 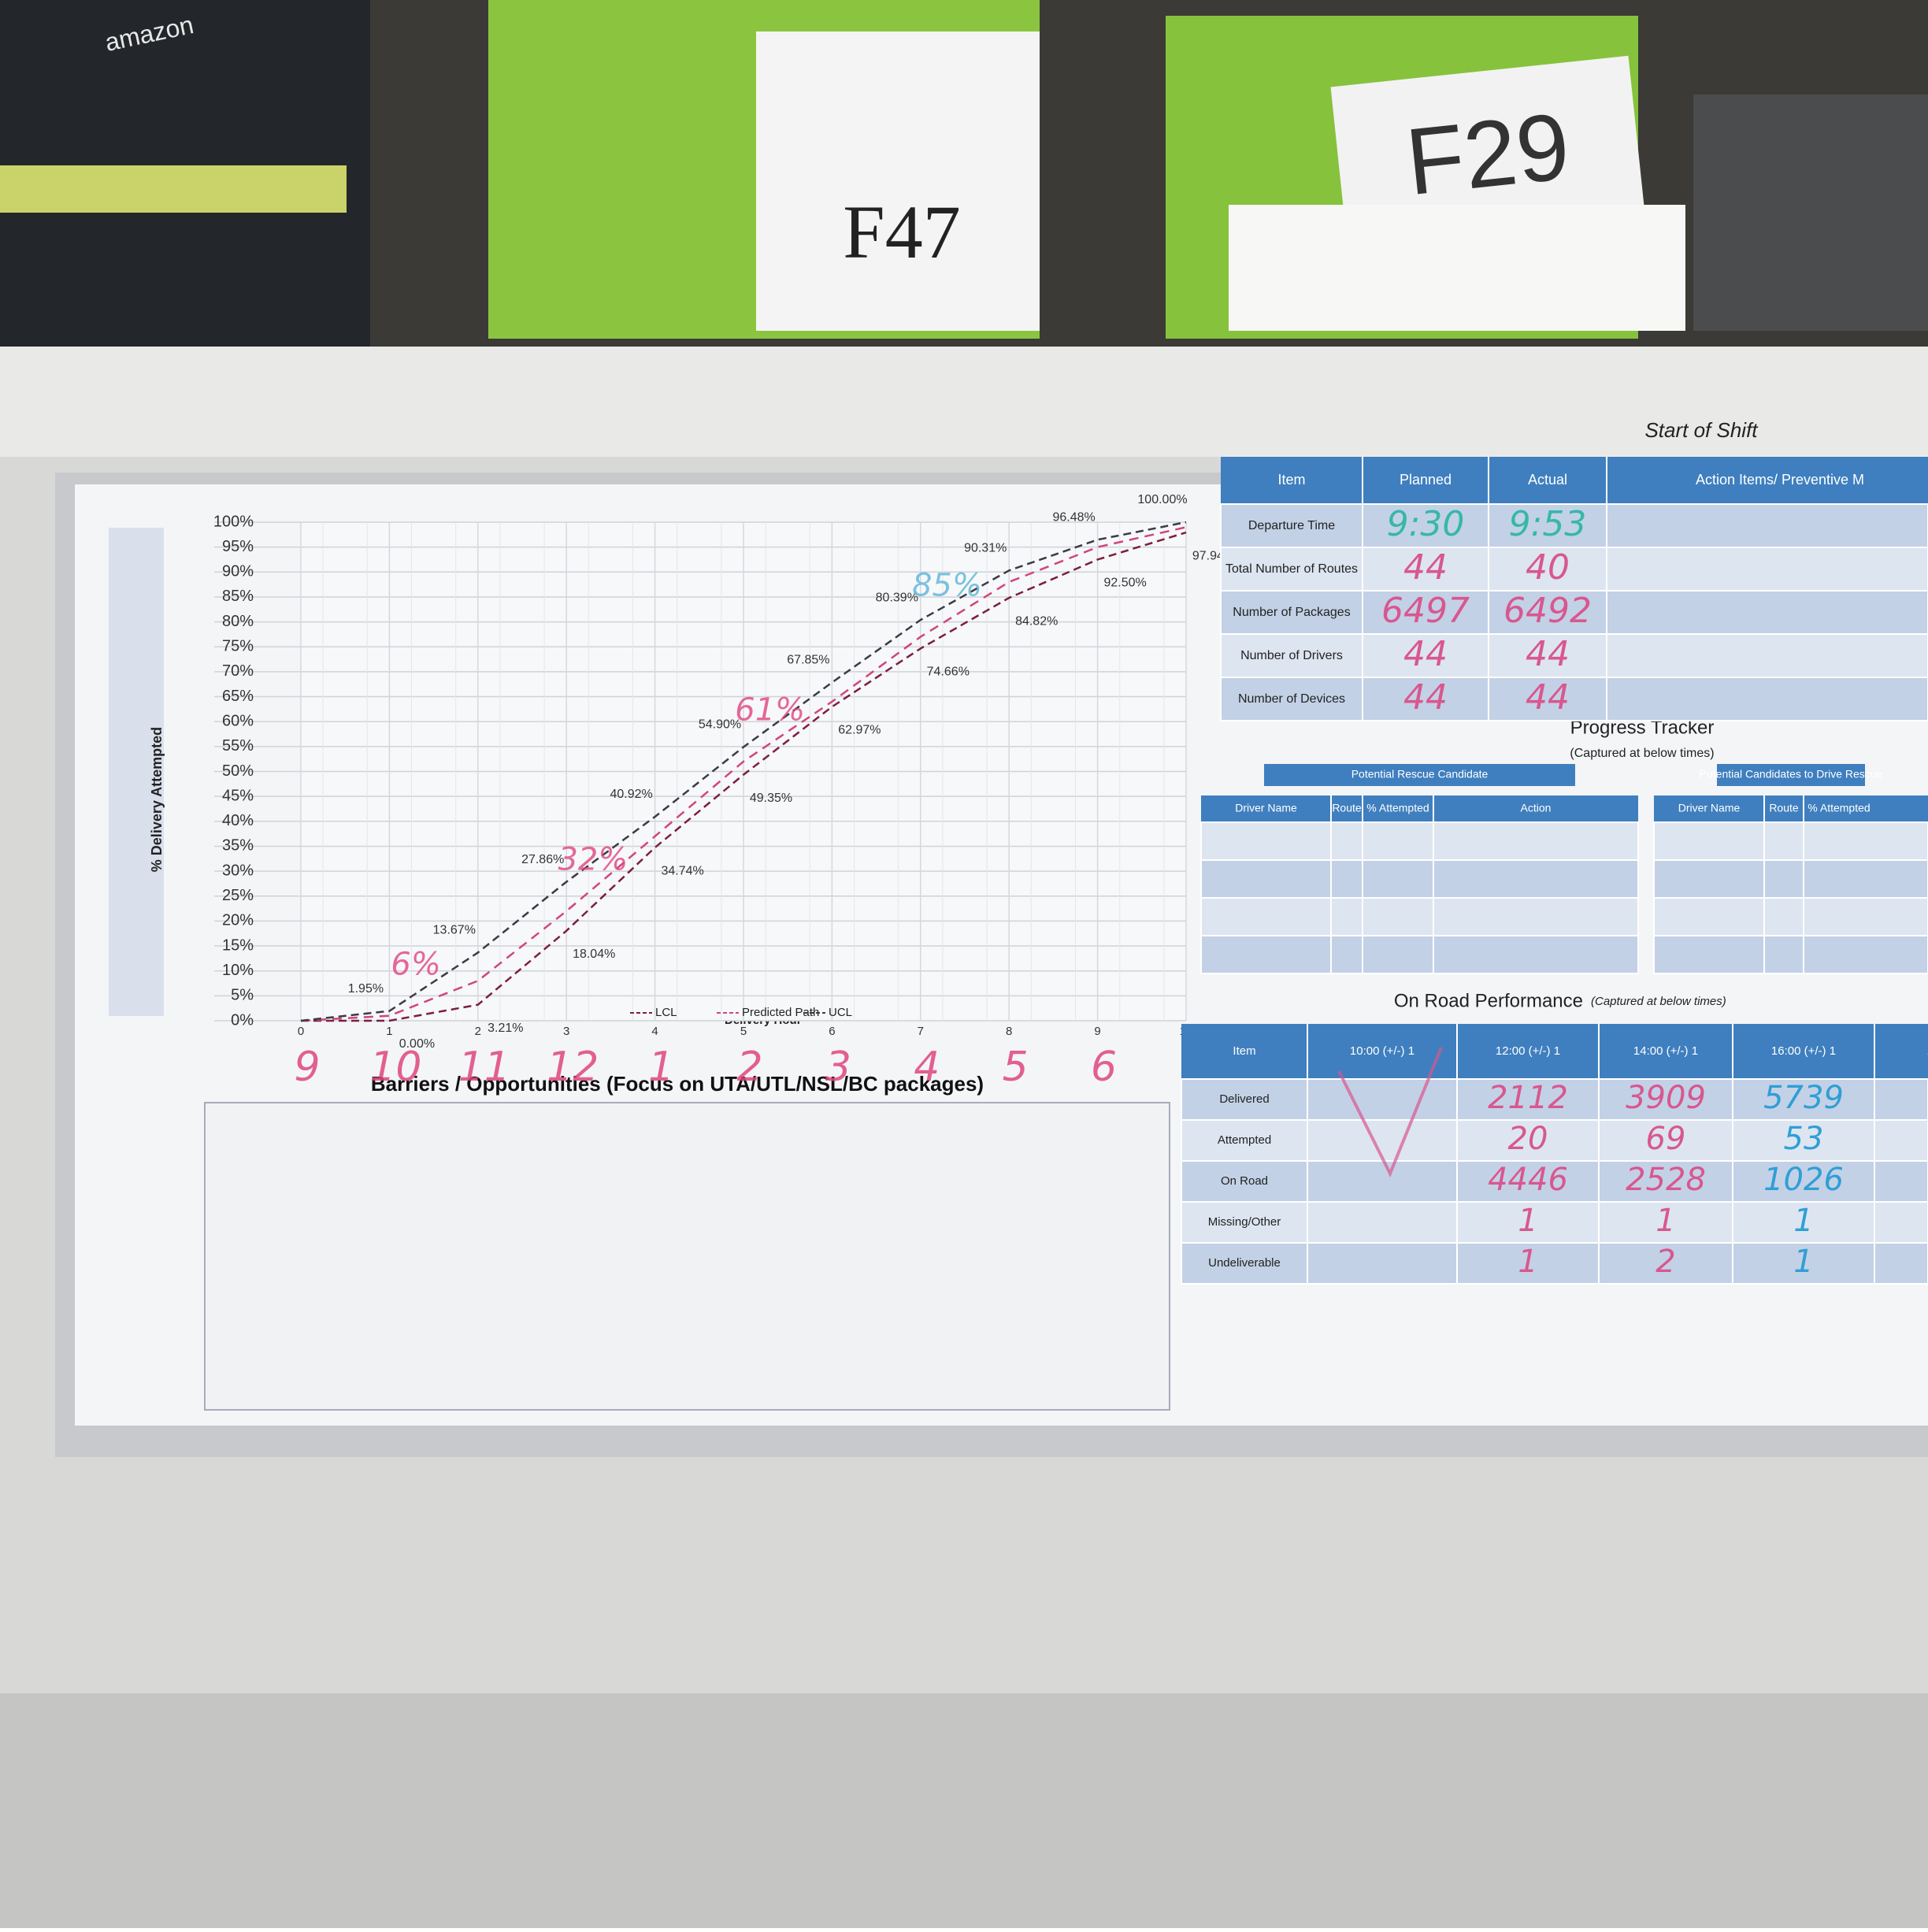 What do you see at coordinates (1803, 1098) in the screenshot?
I see `table-cell: 5739` at bounding box center [1803, 1098].